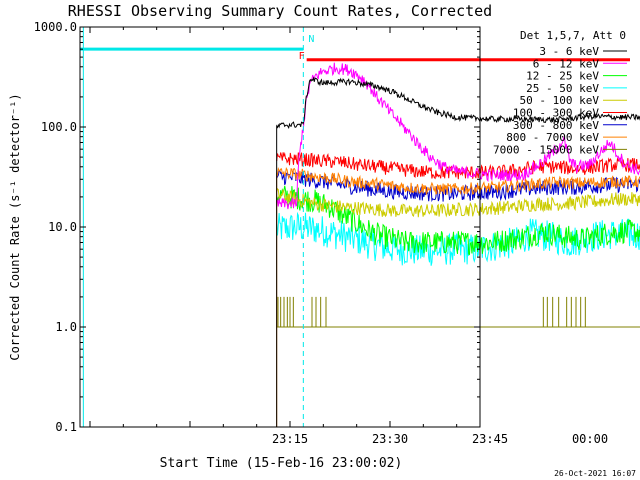 The height and width of the screenshot is (480, 640). I want to click on legend-label: 300 - 800 keV, so click(556, 125).